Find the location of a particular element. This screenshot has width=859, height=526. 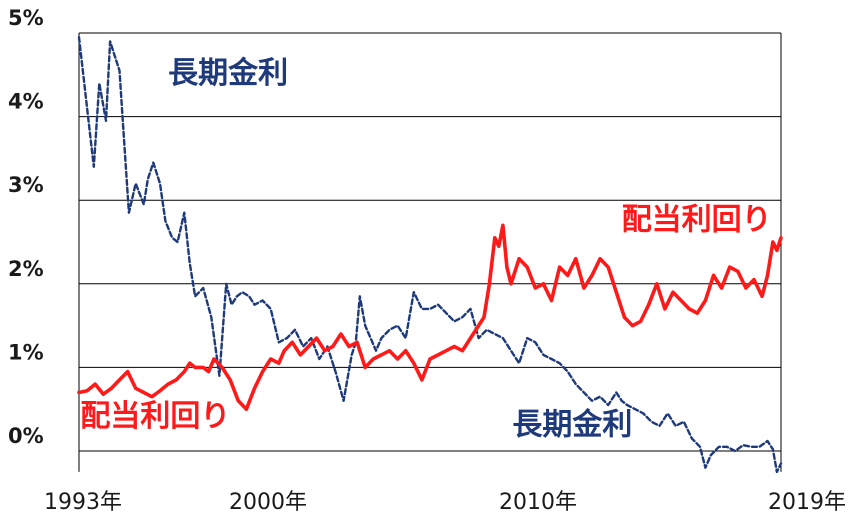

x-tick-labels: 1993年 2000年 2010年 2019年 is located at coordinates (445, 502).